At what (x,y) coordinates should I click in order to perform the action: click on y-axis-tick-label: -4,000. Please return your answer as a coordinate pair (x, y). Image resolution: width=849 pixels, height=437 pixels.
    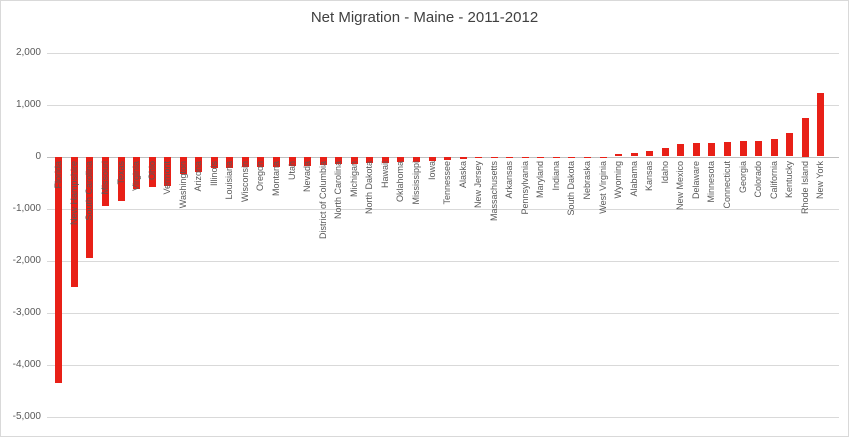
    Looking at the image, I should click on (26, 364).